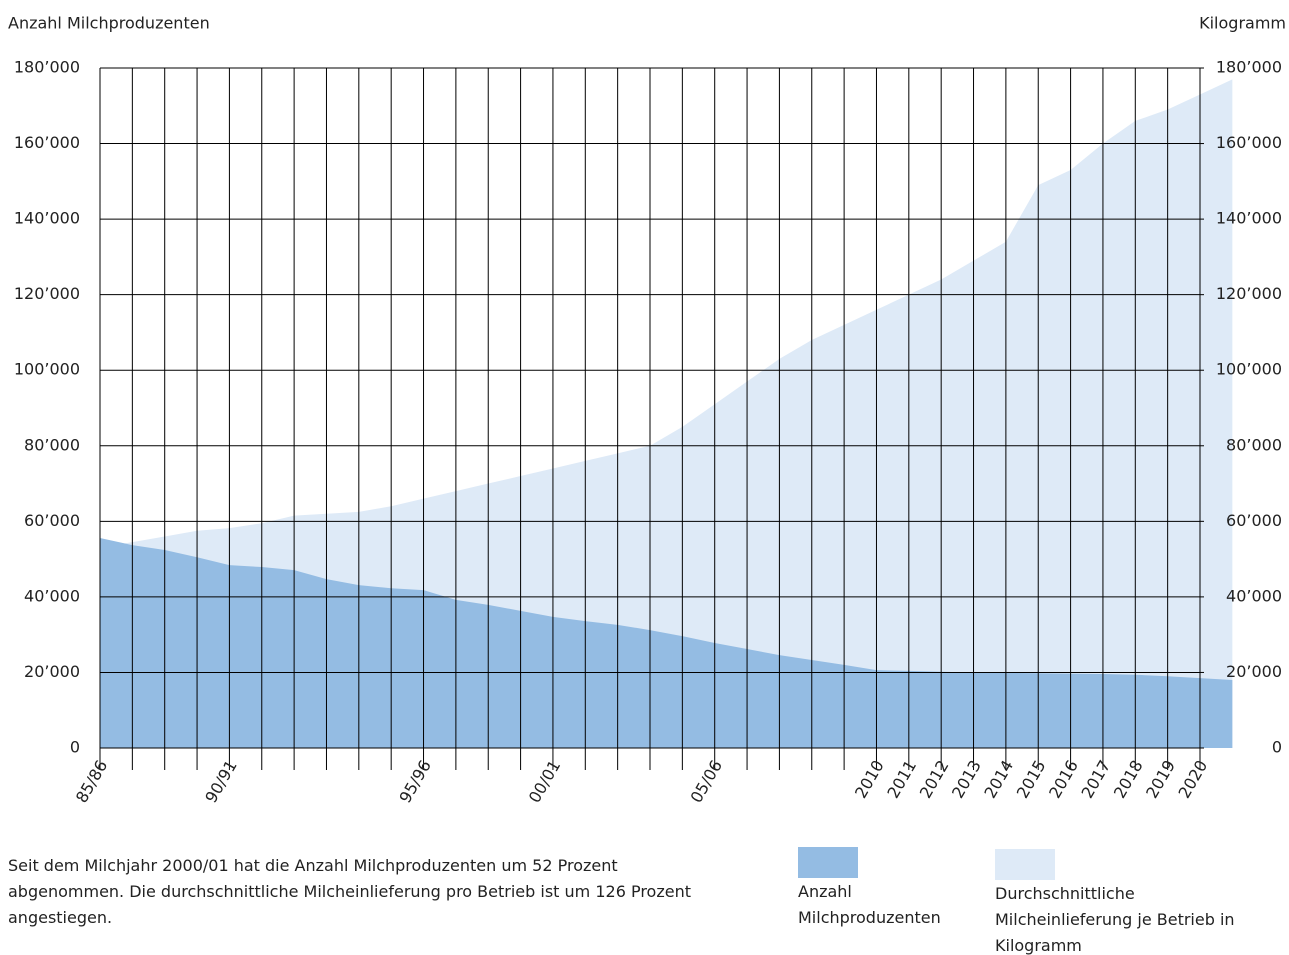  Describe the element at coordinates (1249, 67) in the screenshot. I see `y2-tick-label: 180’000` at that location.